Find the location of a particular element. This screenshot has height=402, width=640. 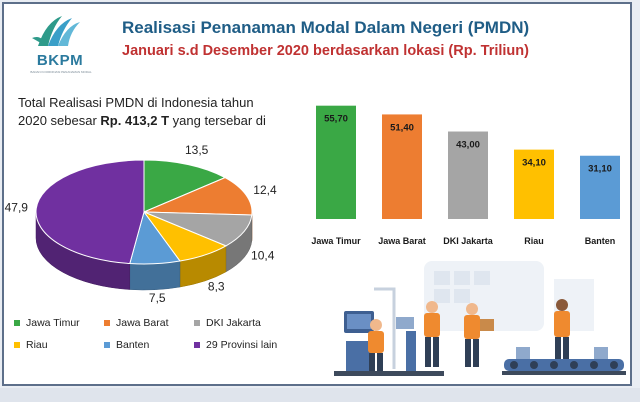

pie-label-banten: 7,5 is located at coordinates (157, 298).